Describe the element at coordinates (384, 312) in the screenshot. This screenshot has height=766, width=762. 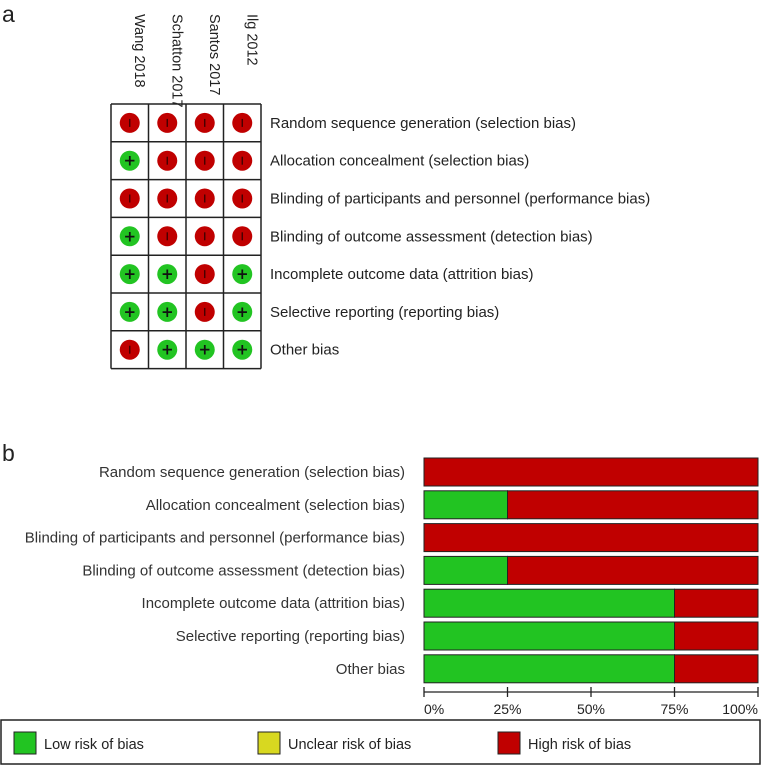
I see `domain-label: Selective reporting (reporting bias)` at that location.